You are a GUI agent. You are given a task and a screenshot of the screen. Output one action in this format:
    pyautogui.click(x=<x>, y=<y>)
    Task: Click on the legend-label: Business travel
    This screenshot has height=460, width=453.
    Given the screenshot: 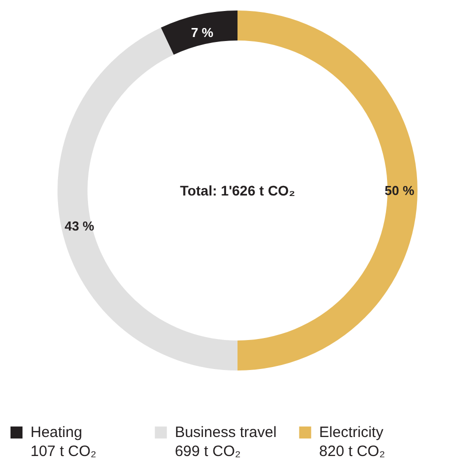 What is the action you would take?
    pyautogui.click(x=225, y=432)
    